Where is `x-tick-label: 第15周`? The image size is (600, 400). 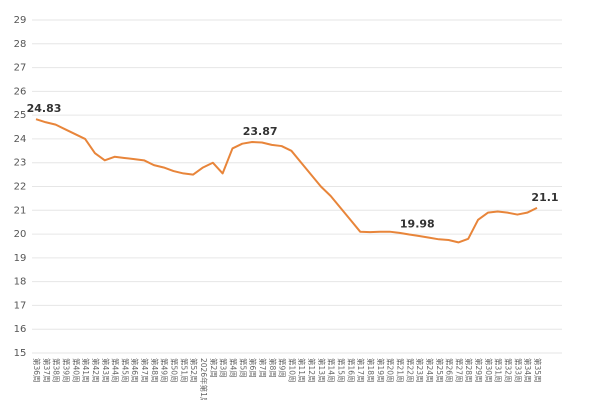 x-tick-label: 第15周 is located at coordinates (342, 370).